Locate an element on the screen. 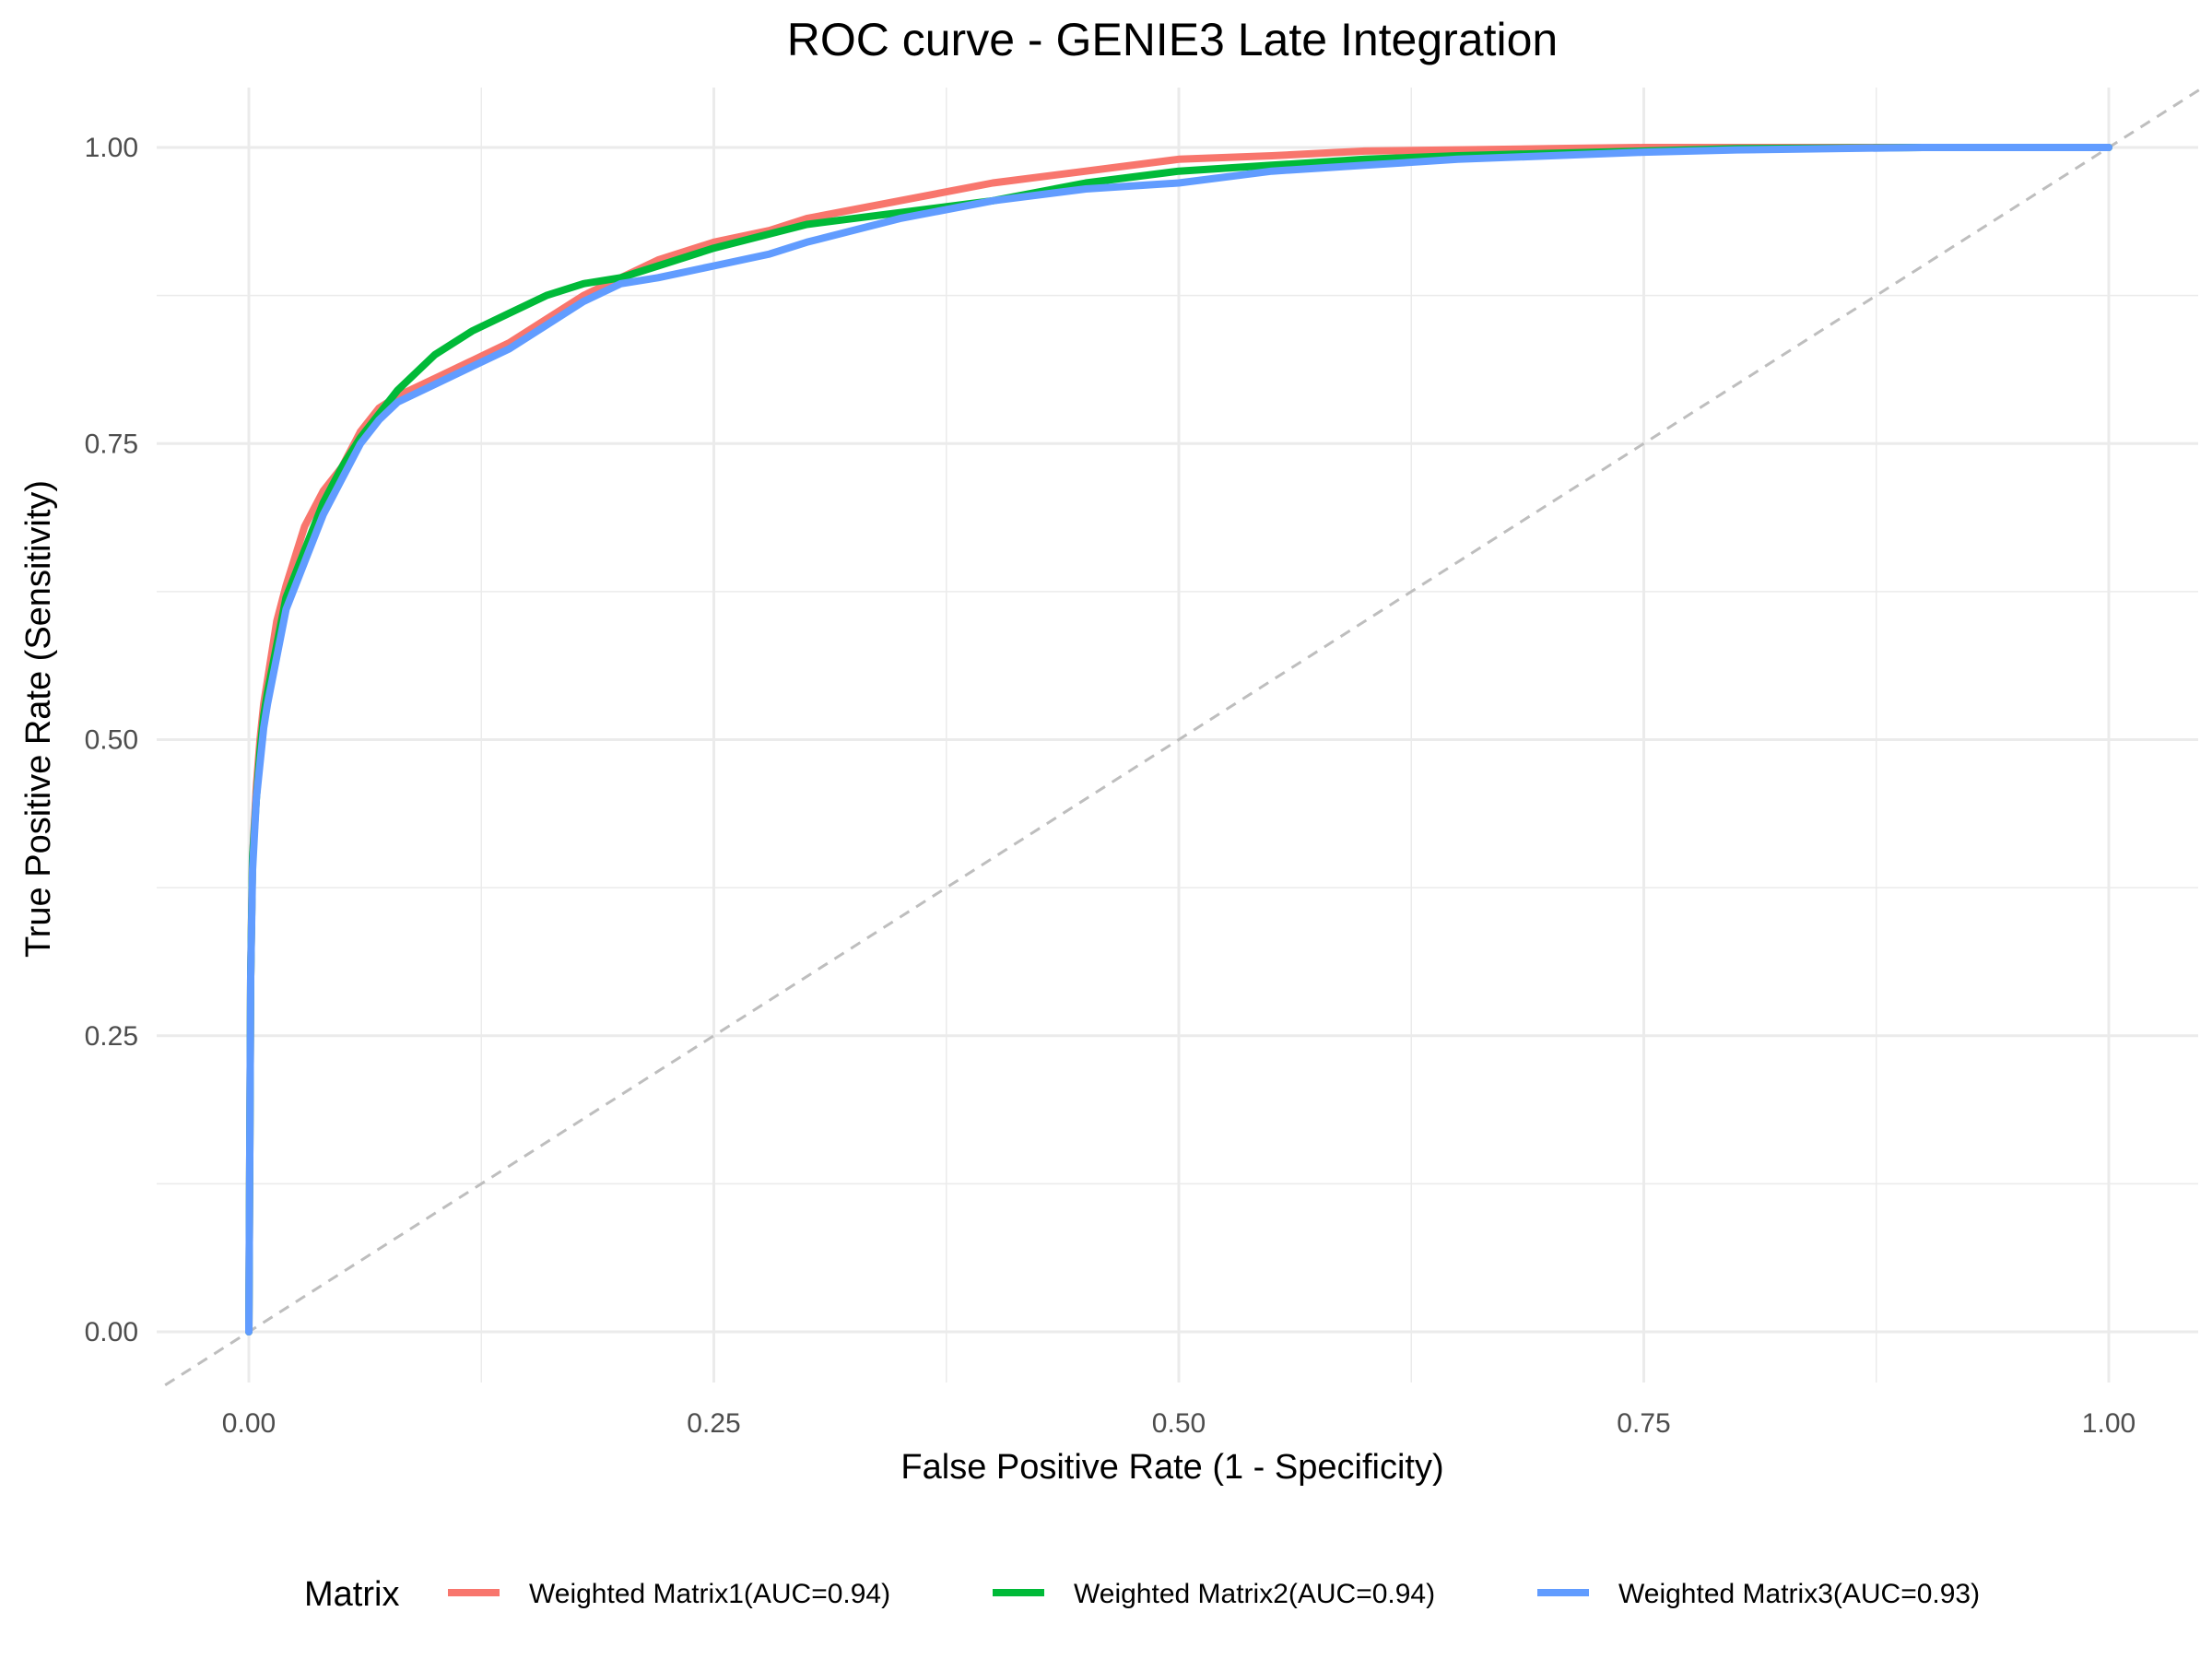 The image size is (2212, 1659). x-tick-label: 0.75 is located at coordinates (1643, 1423).